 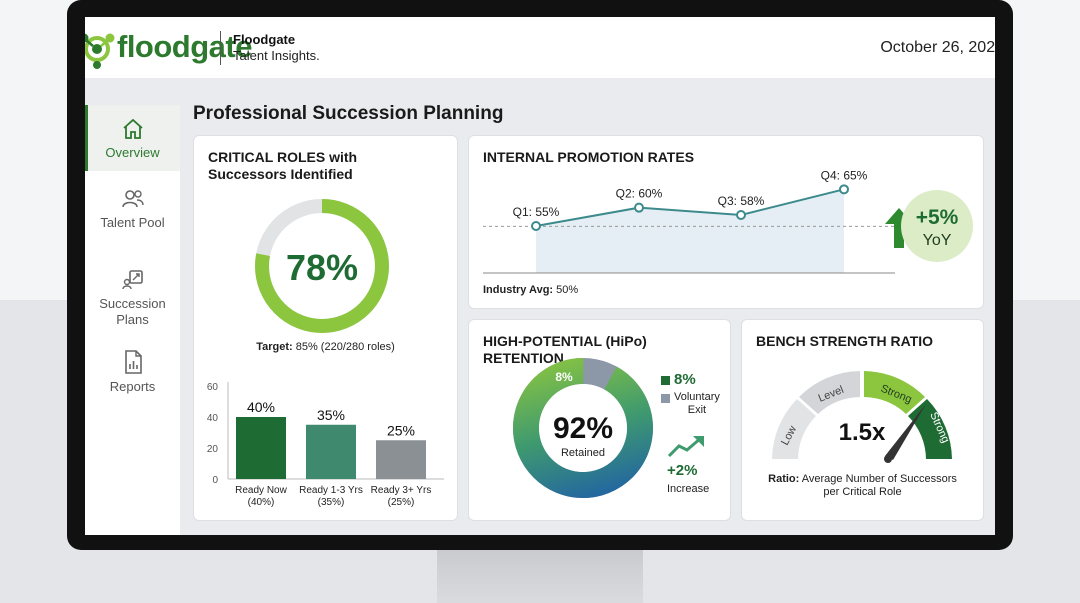 I want to click on hipo-center-label: Retained, so click(x=583, y=453).